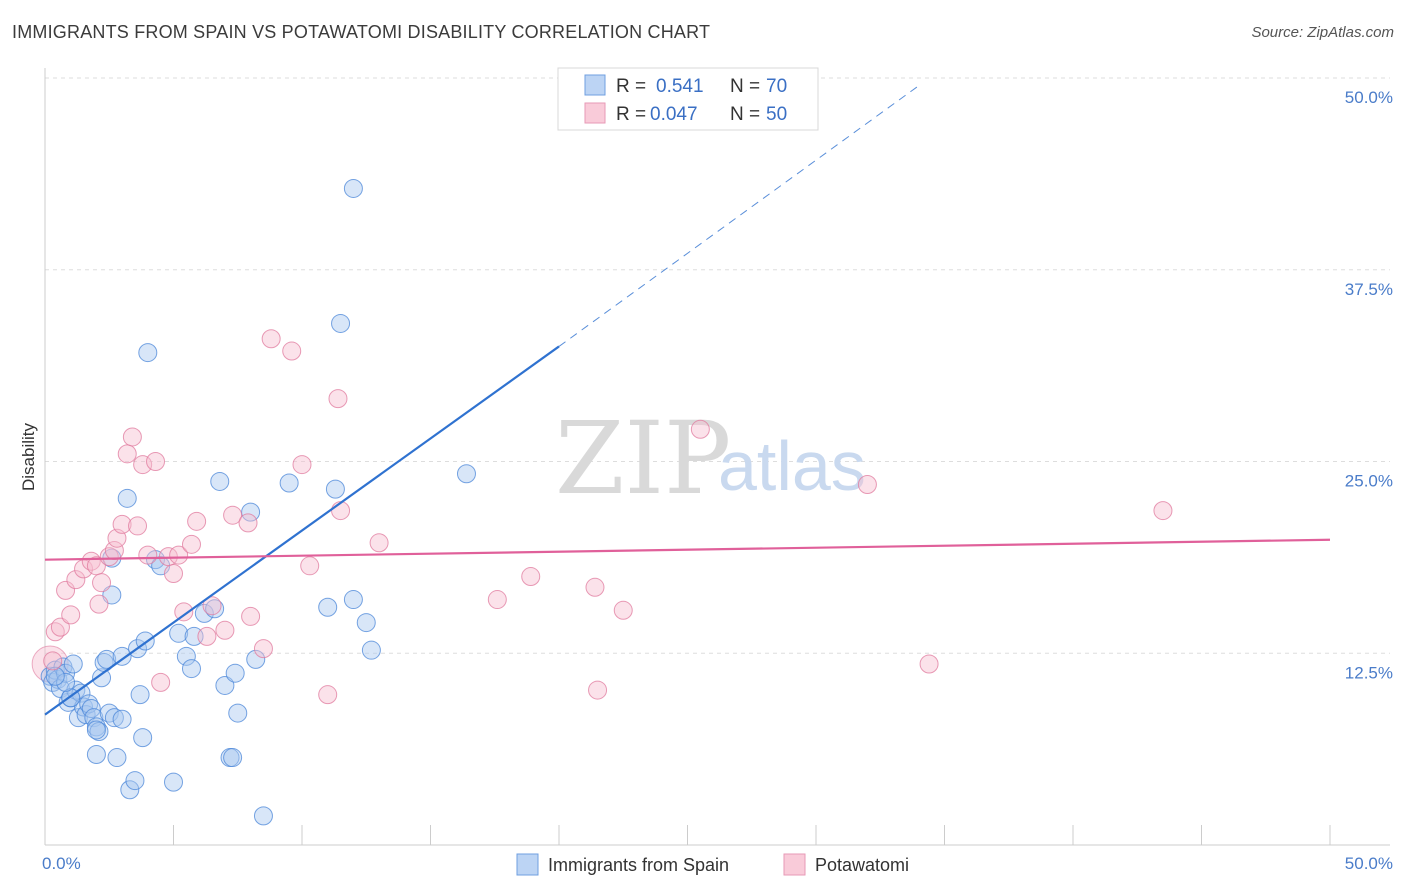 This screenshot has width=1406, height=892. What do you see at coordinates (745, 114) in the screenshot?
I see `legend-n-label-2: N =` at bounding box center [745, 114].